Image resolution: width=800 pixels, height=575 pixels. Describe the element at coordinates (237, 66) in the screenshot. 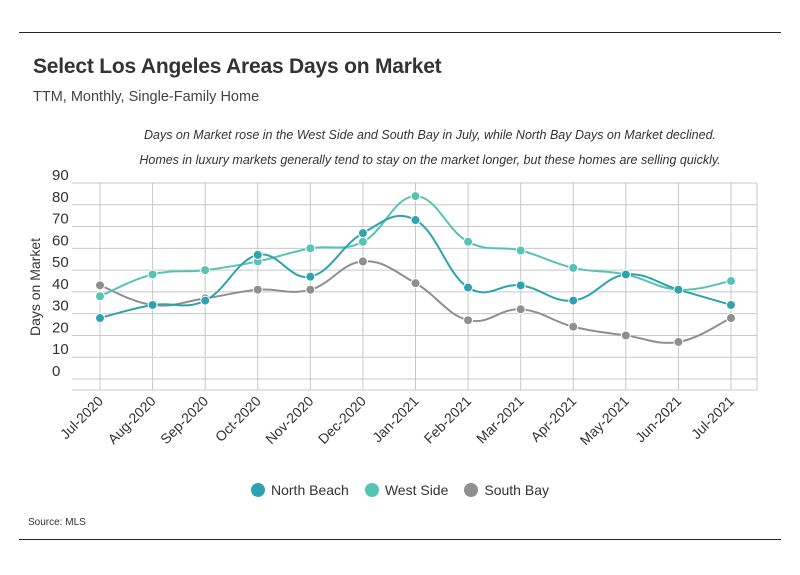

I see `chart-title: Select Los Angeles Areas Days on Market` at that location.